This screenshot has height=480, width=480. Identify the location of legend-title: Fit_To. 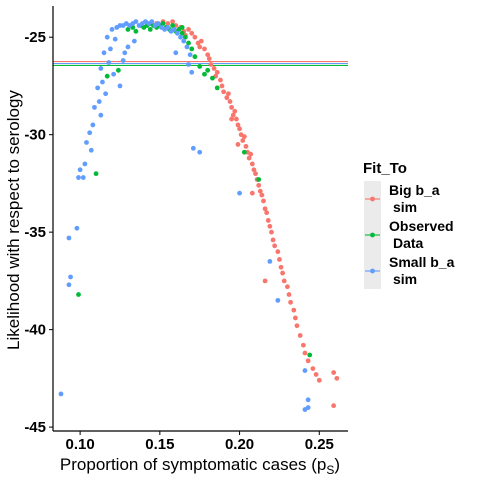
(385, 168).